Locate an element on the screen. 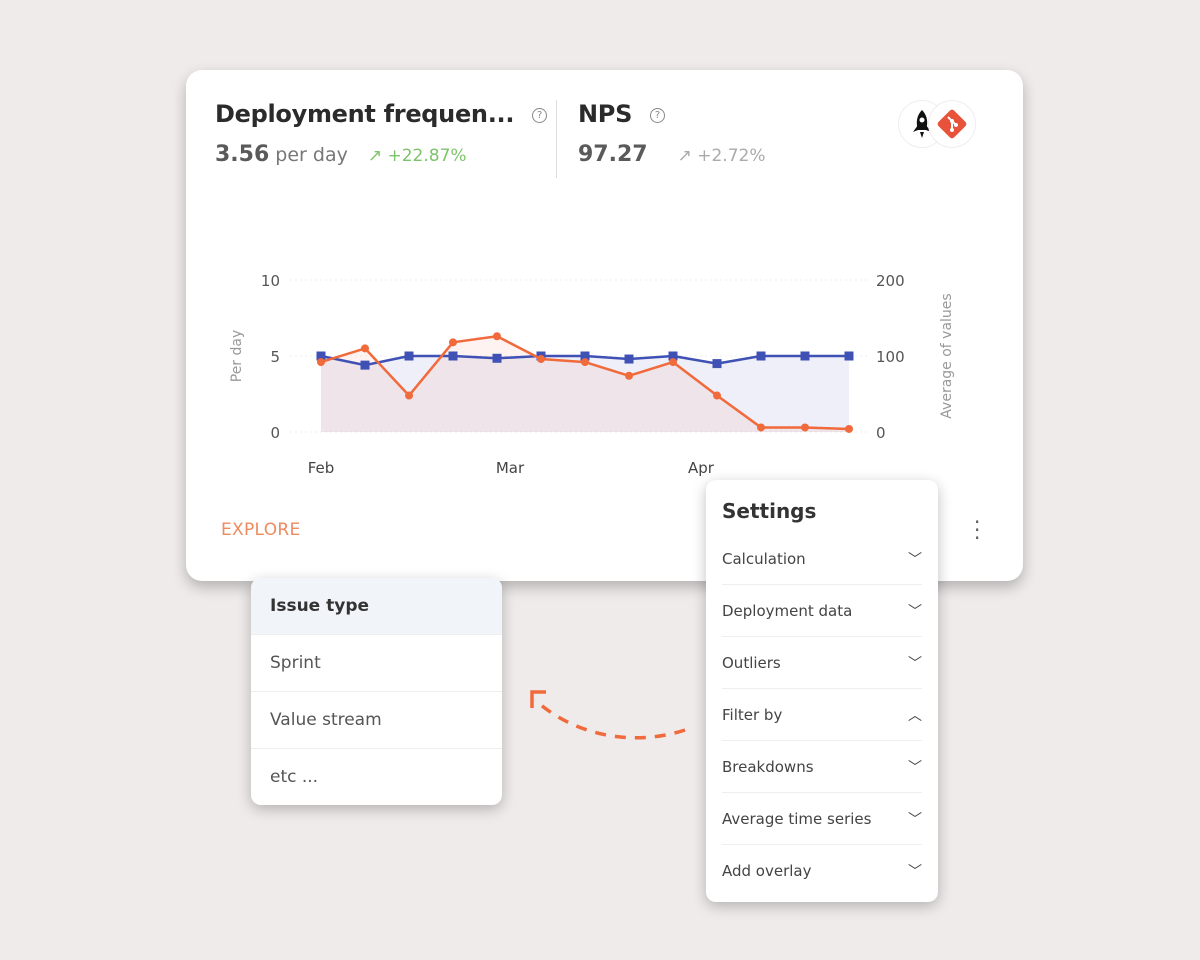  settings-item-label: Average time series is located at coordinates (797, 818).